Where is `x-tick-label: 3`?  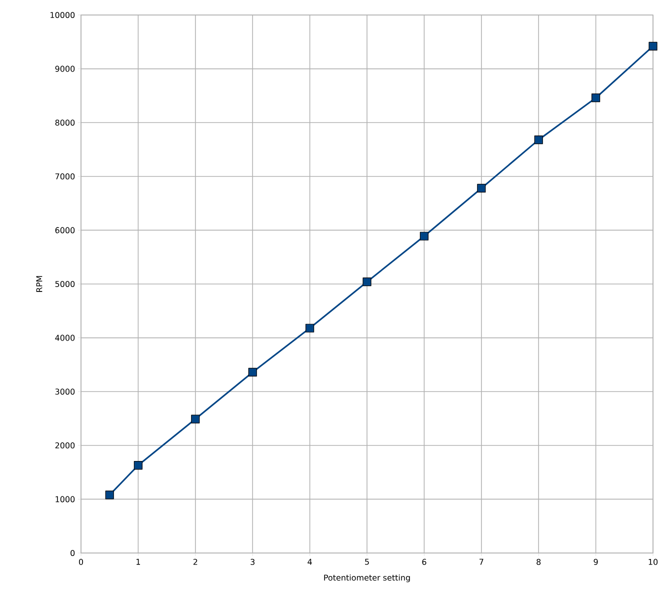
x-tick-label: 3 is located at coordinates (252, 561).